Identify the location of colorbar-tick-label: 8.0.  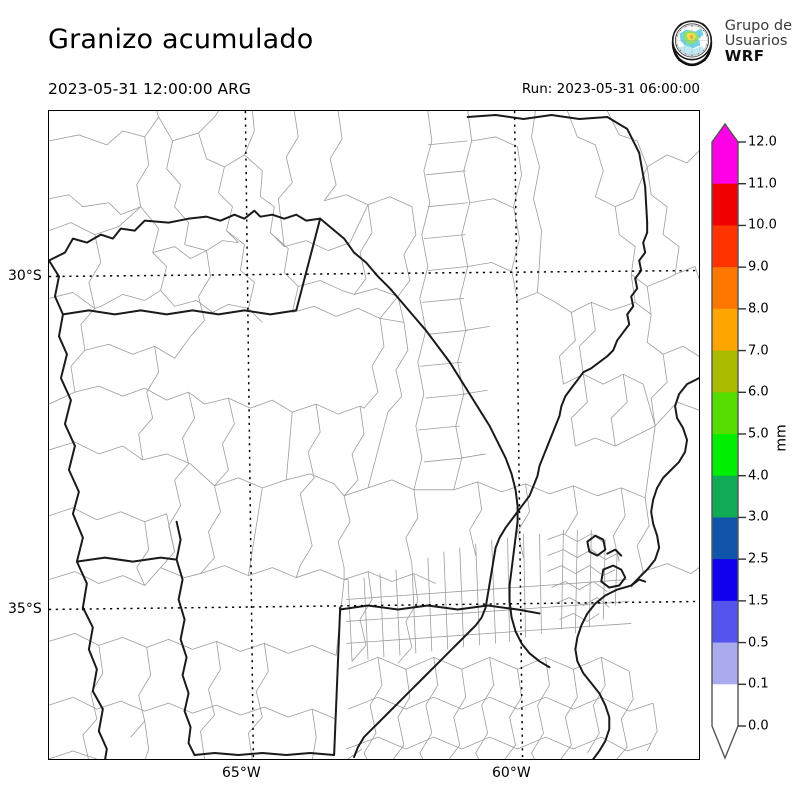
(758, 309).